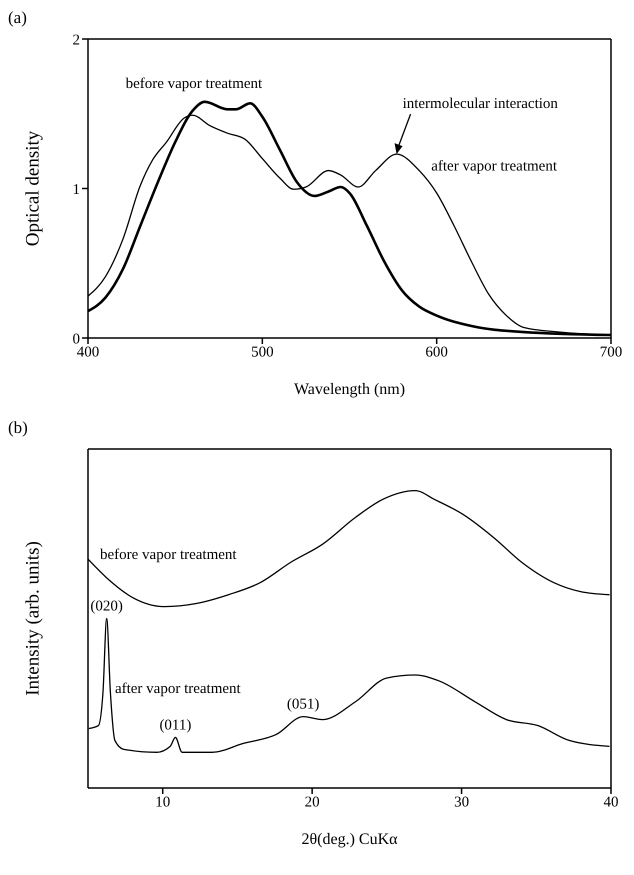  I want to click on x-axis-title: Wavelength (nm), so click(350, 389).